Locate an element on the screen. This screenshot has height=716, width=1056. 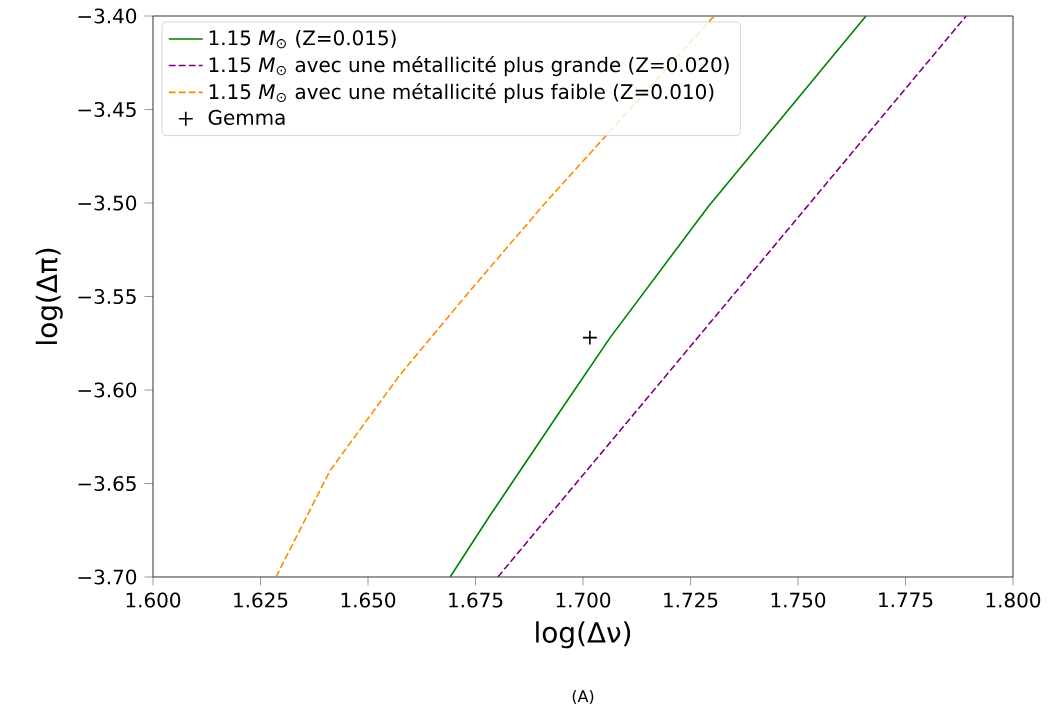
y-tick-label: −3.50 is located at coordinates (107, 203).